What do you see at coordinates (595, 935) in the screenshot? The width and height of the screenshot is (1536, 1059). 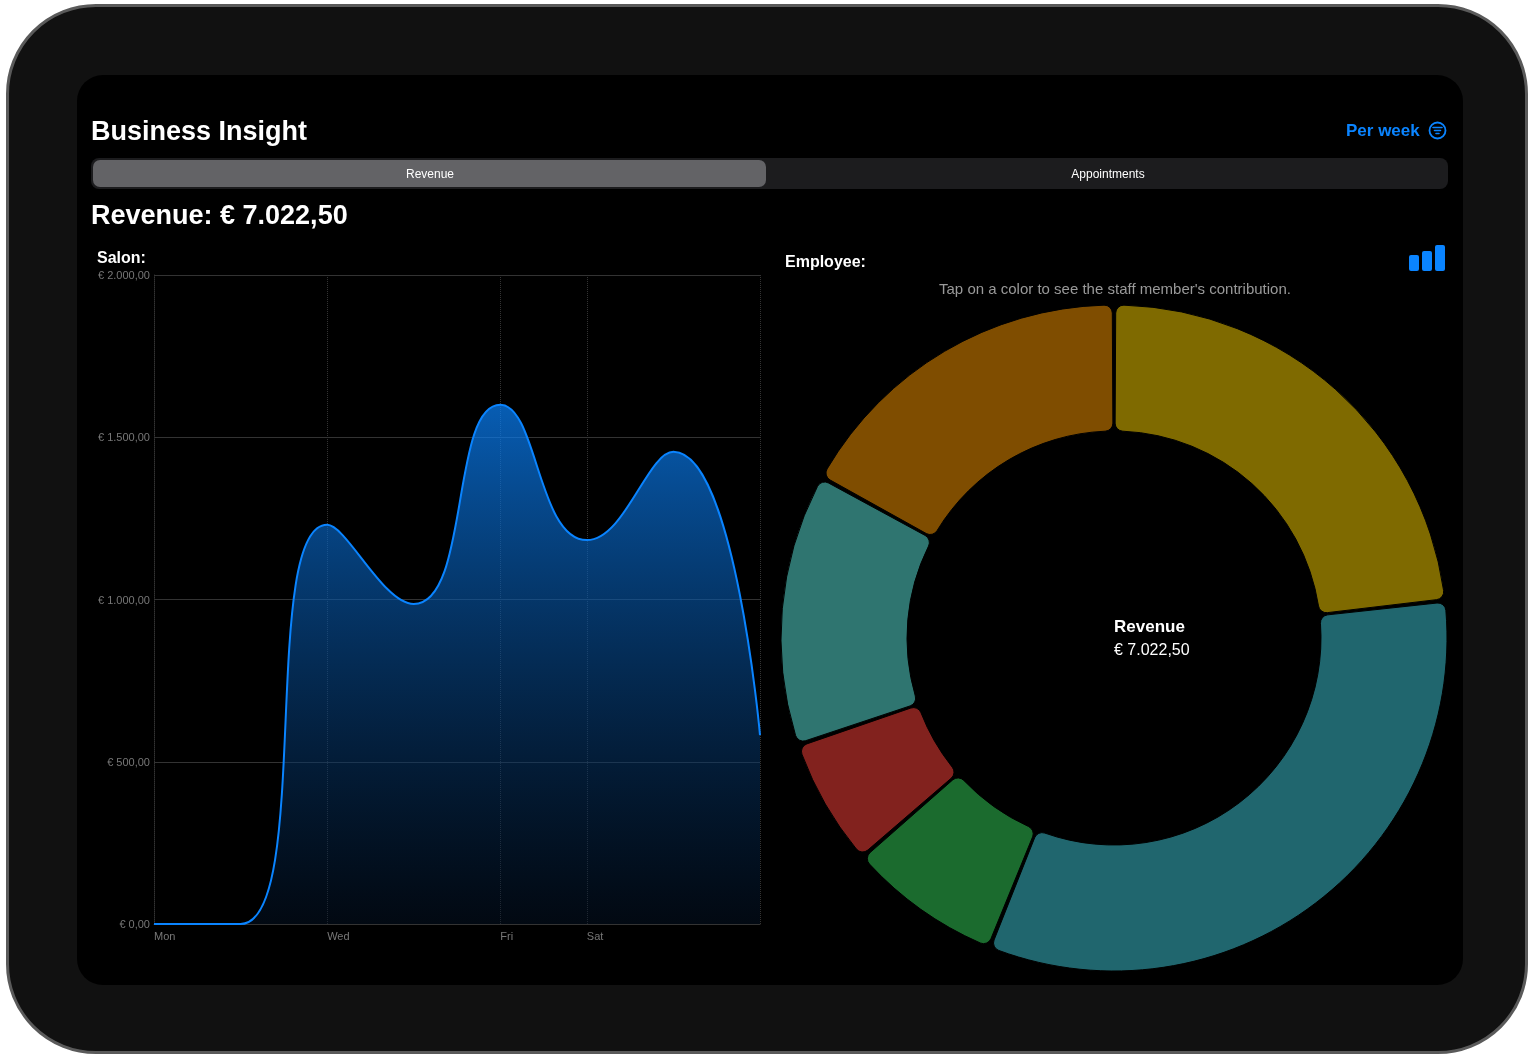 I see `x-tick-label: Sat` at bounding box center [595, 935].